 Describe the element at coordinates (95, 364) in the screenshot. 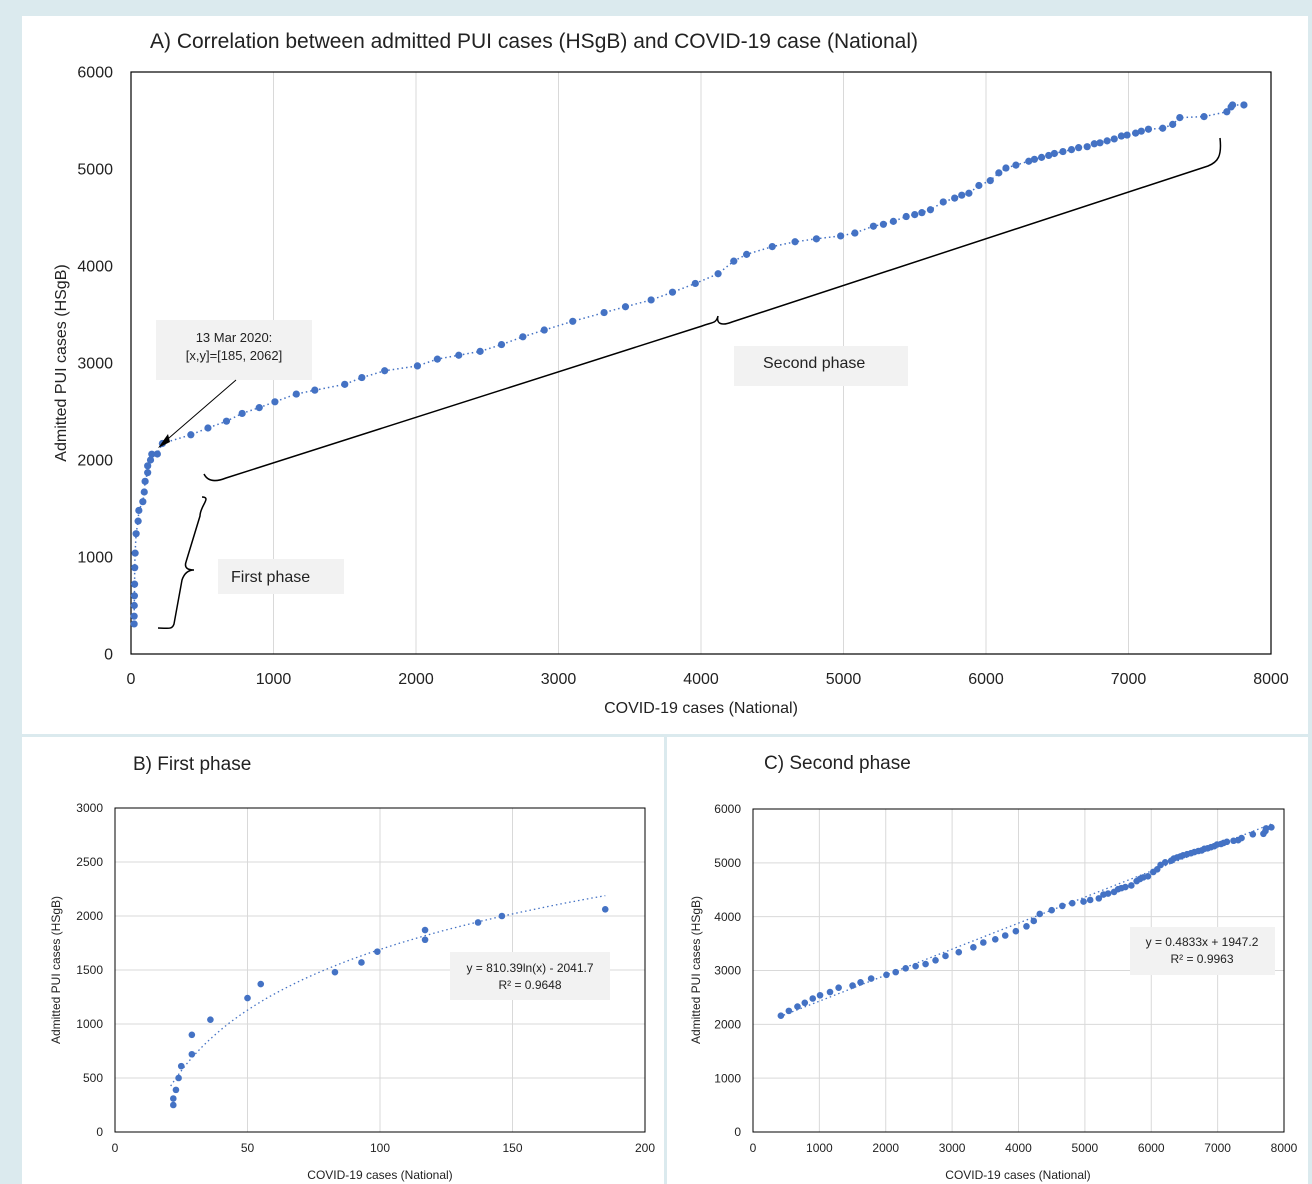

I see `y-tick-label: 3000` at that location.